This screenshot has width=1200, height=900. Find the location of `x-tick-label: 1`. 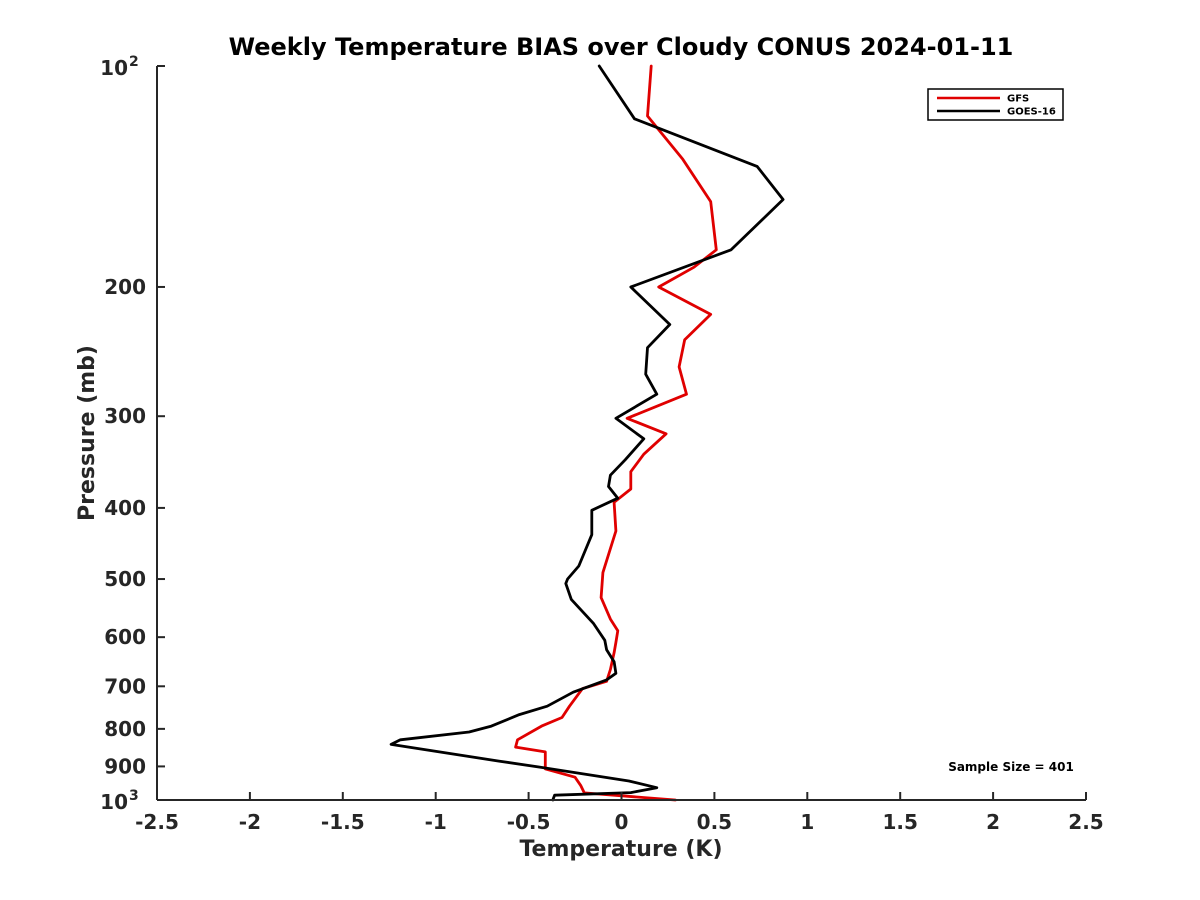

x-tick-label: 1 is located at coordinates (807, 822).